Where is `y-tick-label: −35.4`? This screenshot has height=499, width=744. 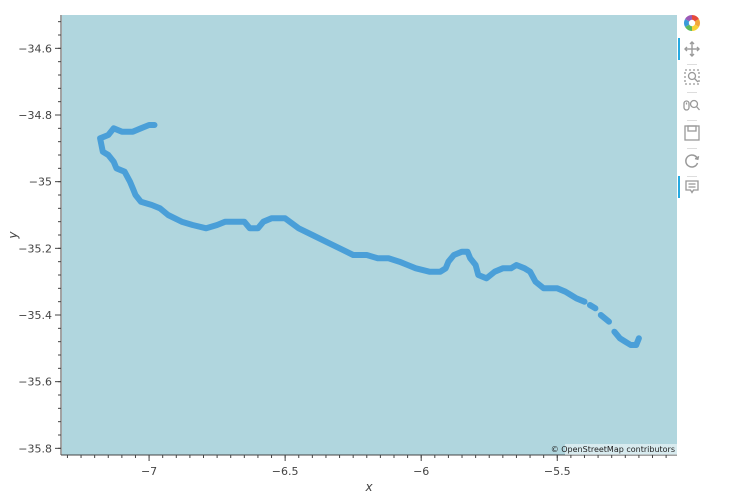 y-tick-label: −35.4 is located at coordinates (35, 315).